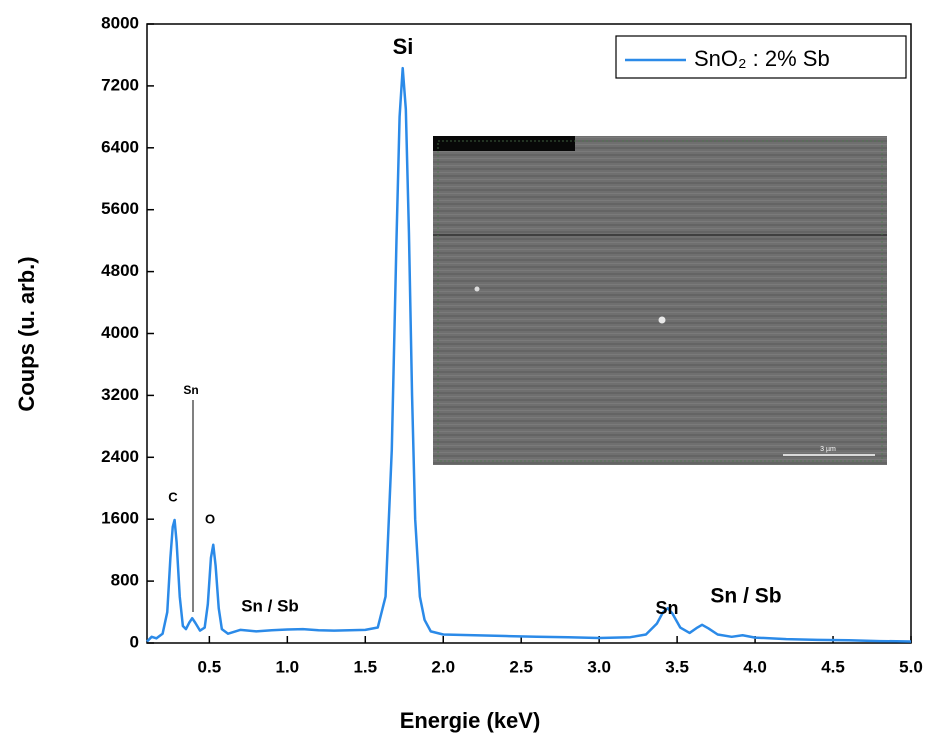 This screenshot has width=935, height=747. What do you see at coordinates (677, 666) in the screenshot?
I see `x-tick-label: 3.5` at bounding box center [677, 666].